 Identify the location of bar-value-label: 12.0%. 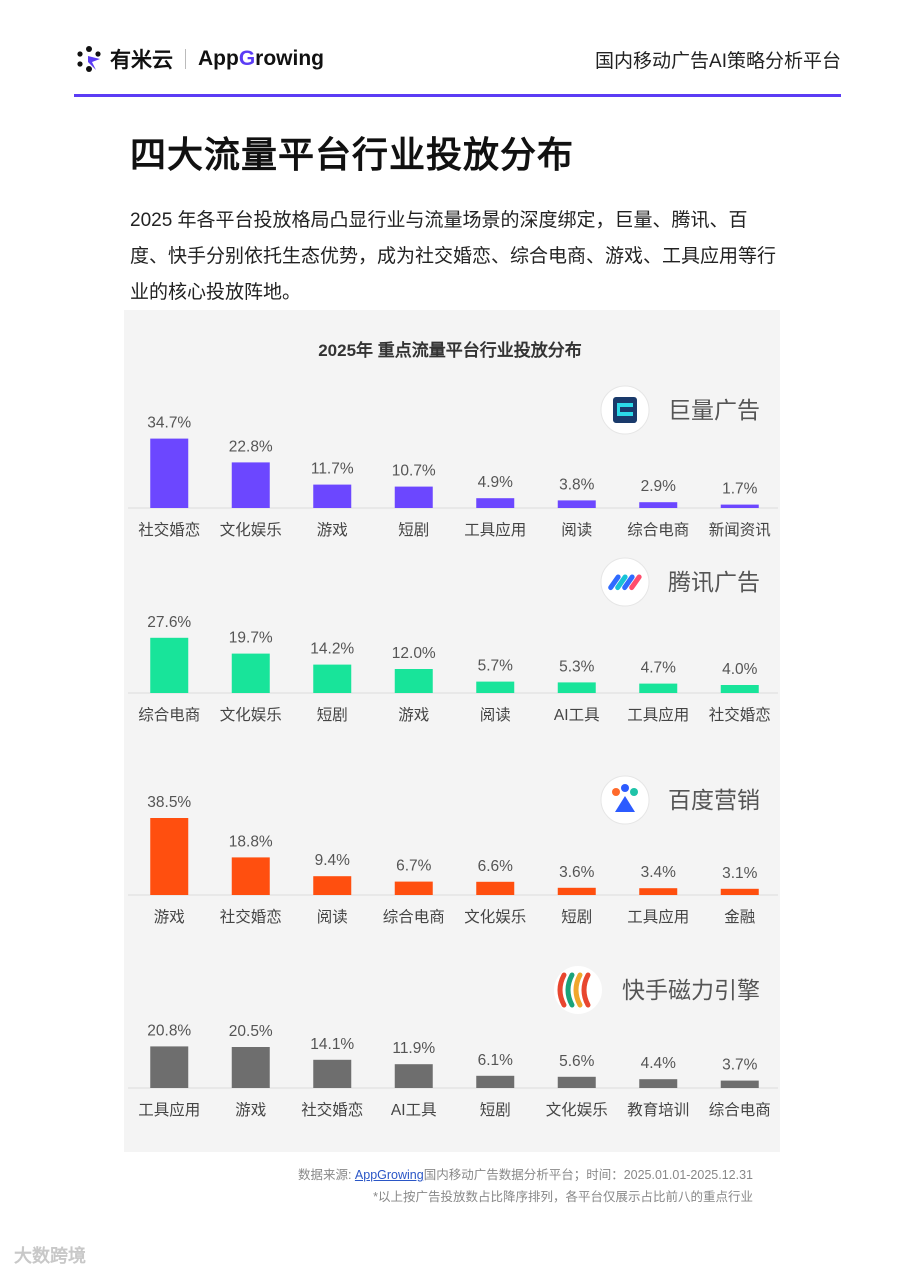
(414, 653).